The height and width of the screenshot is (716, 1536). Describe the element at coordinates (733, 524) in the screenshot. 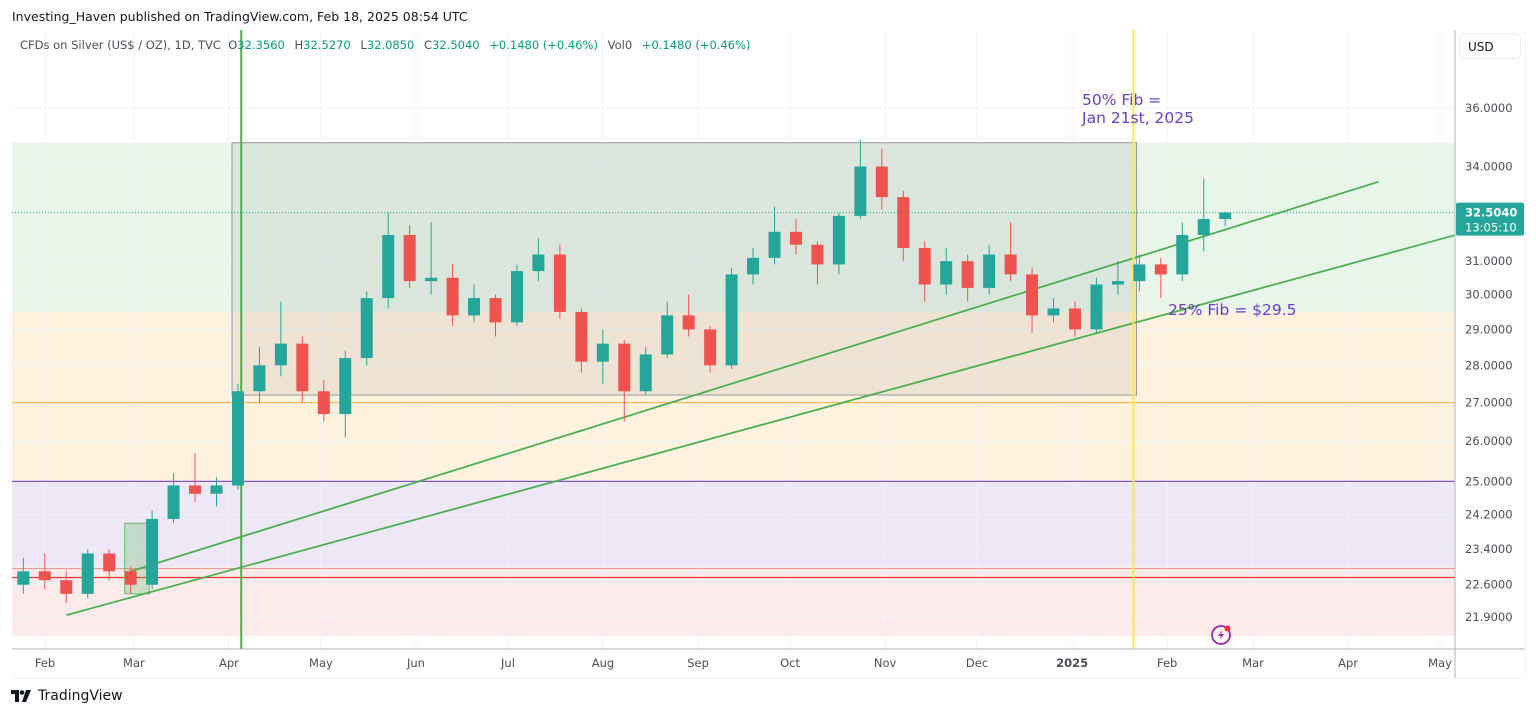

I see `price-band` at that location.